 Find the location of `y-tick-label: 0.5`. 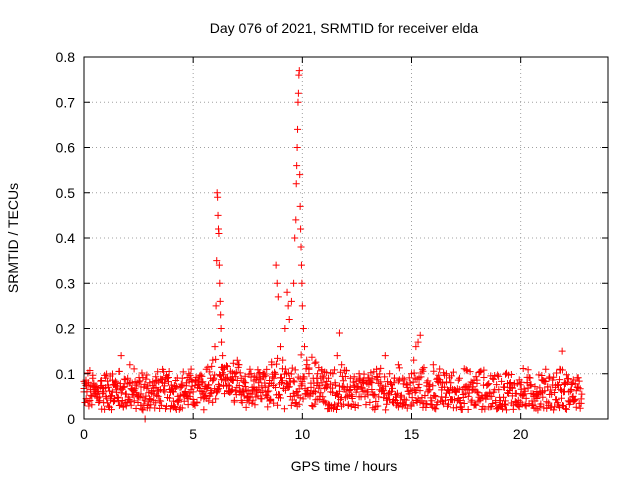

y-tick-label: 0.5 is located at coordinates (66, 193).